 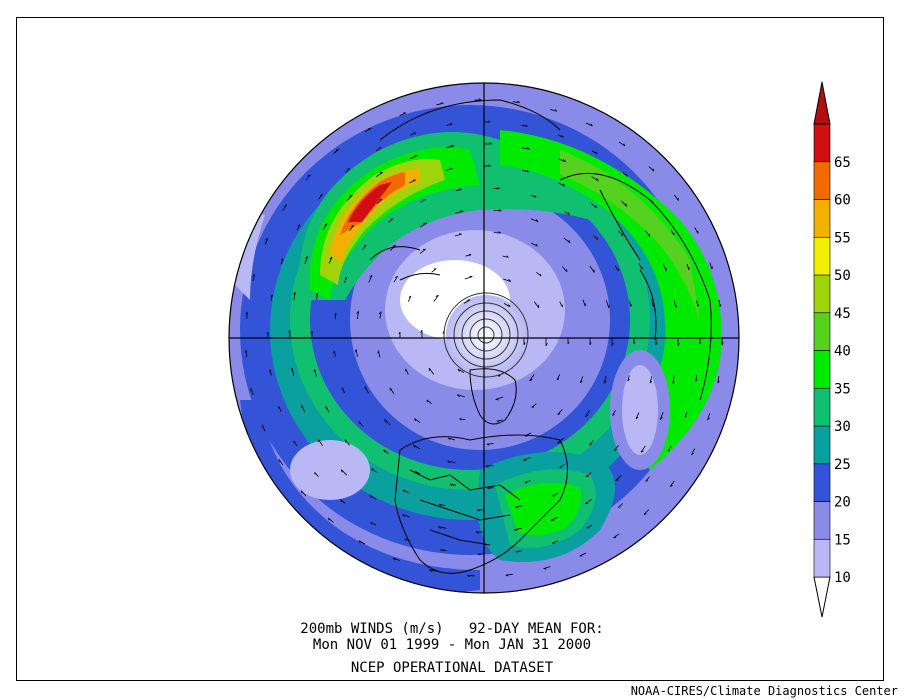 What do you see at coordinates (842, 578) in the screenshot?
I see `colorbar-label-10: 10` at bounding box center [842, 578].